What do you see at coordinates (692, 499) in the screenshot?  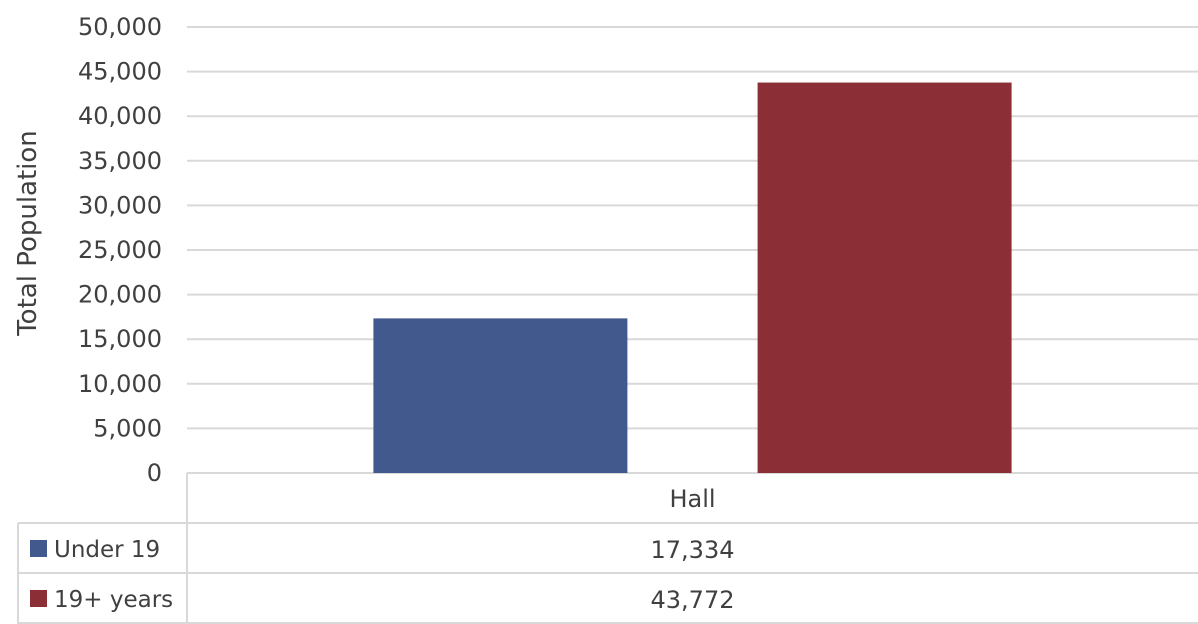 I see `category-label: Hall` at bounding box center [692, 499].